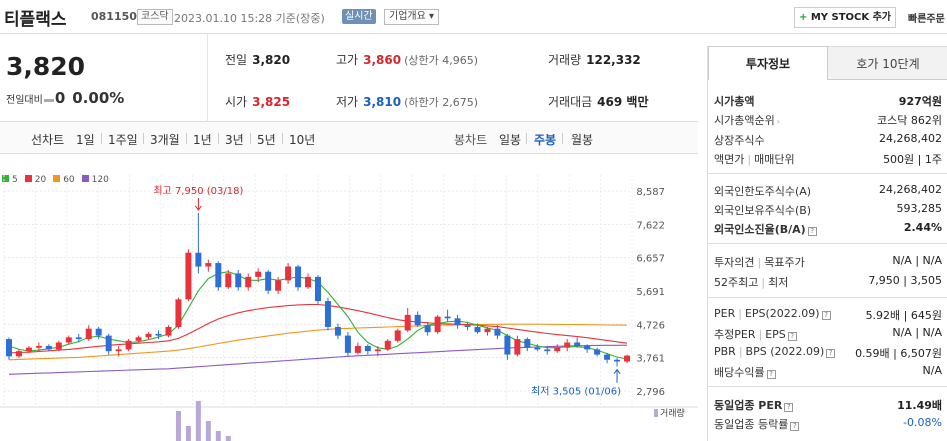 The height and width of the screenshot is (441, 947). What do you see at coordinates (60, 98) in the screenshot?
I see `change-value: 0` at bounding box center [60, 98].